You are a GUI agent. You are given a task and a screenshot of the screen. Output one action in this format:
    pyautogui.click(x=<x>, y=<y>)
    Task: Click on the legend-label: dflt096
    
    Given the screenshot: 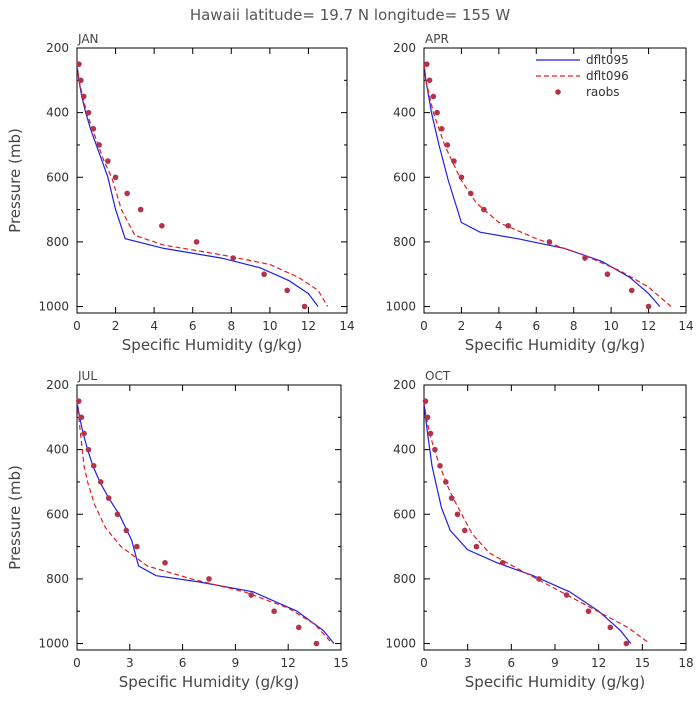 What is the action you would take?
    pyautogui.click(x=607, y=76)
    